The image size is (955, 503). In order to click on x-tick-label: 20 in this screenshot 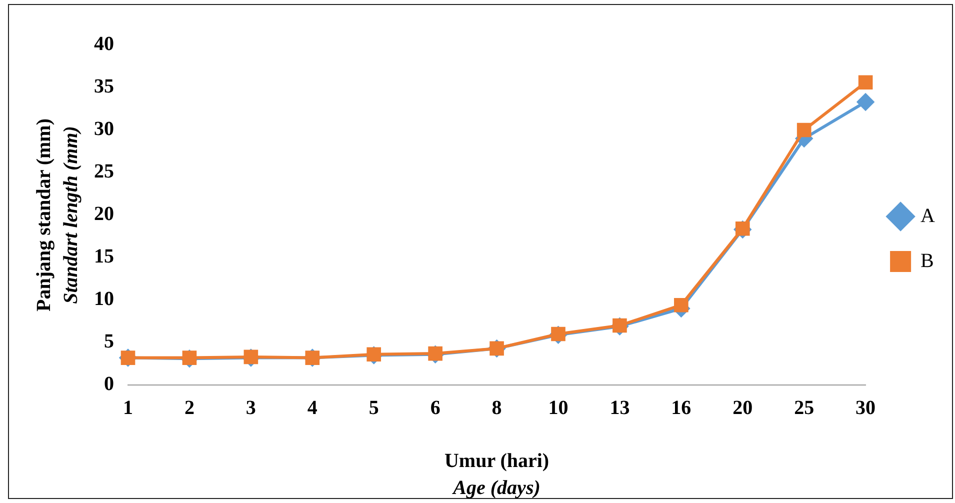, I will do `click(742, 408)`.